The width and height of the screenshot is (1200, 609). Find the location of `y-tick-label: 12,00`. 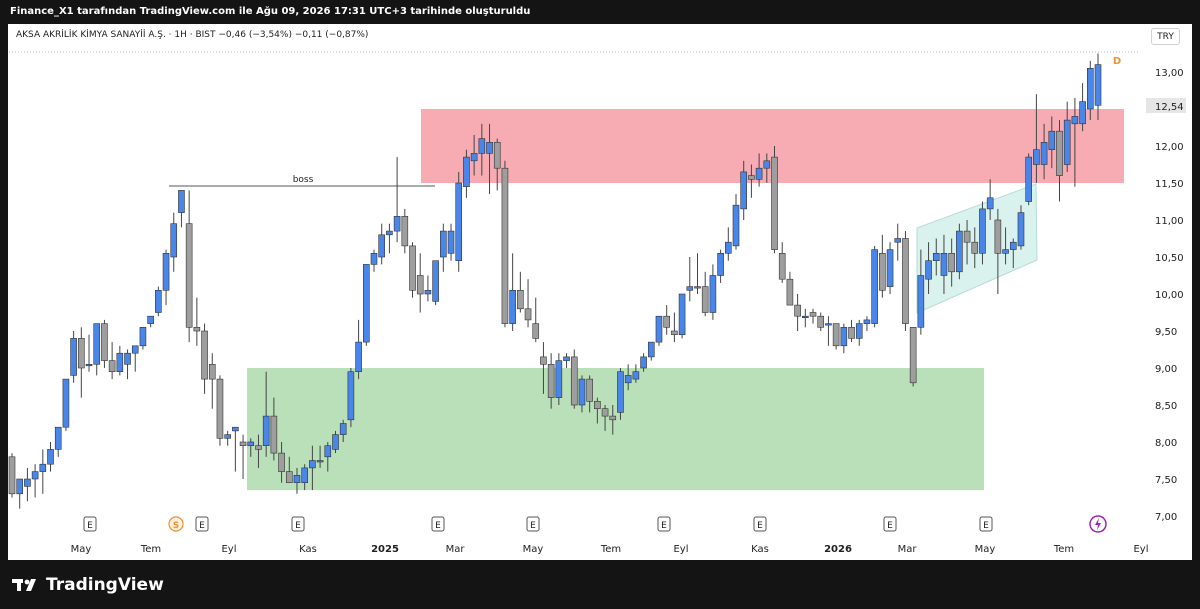

y-tick-label: 12,00 is located at coordinates (1169, 147).